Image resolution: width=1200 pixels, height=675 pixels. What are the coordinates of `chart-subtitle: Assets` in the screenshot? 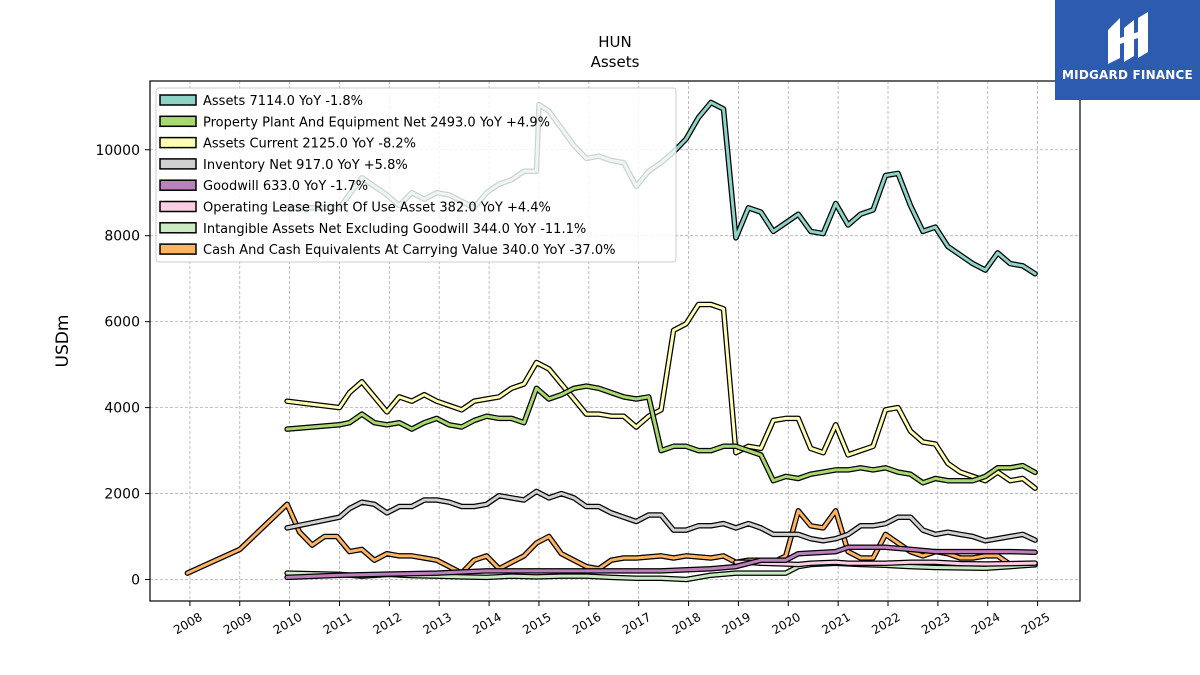 It's located at (615, 62).